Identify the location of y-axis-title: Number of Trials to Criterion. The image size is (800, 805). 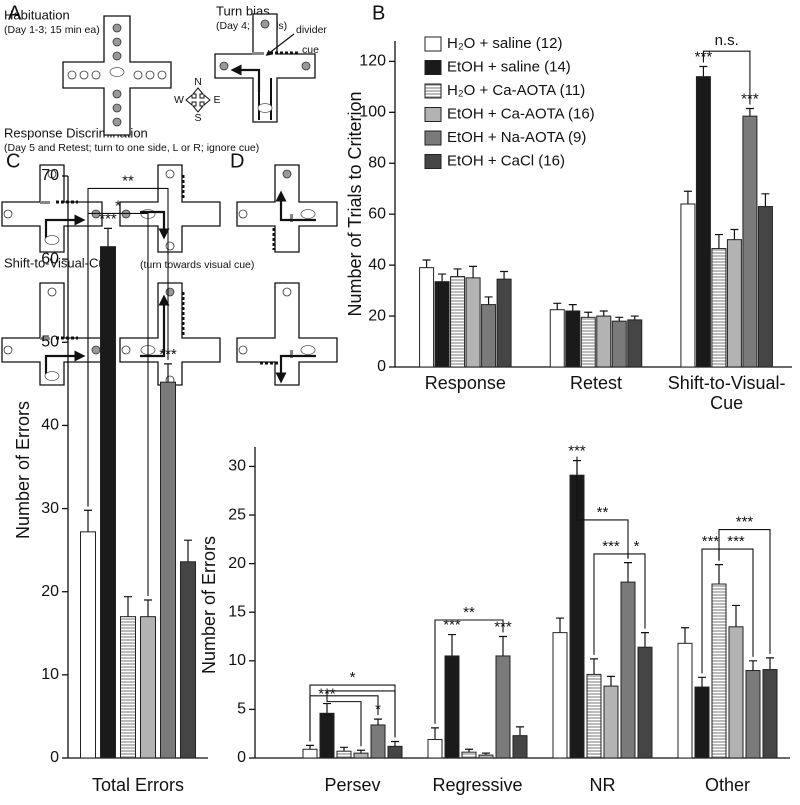
(355, 203).